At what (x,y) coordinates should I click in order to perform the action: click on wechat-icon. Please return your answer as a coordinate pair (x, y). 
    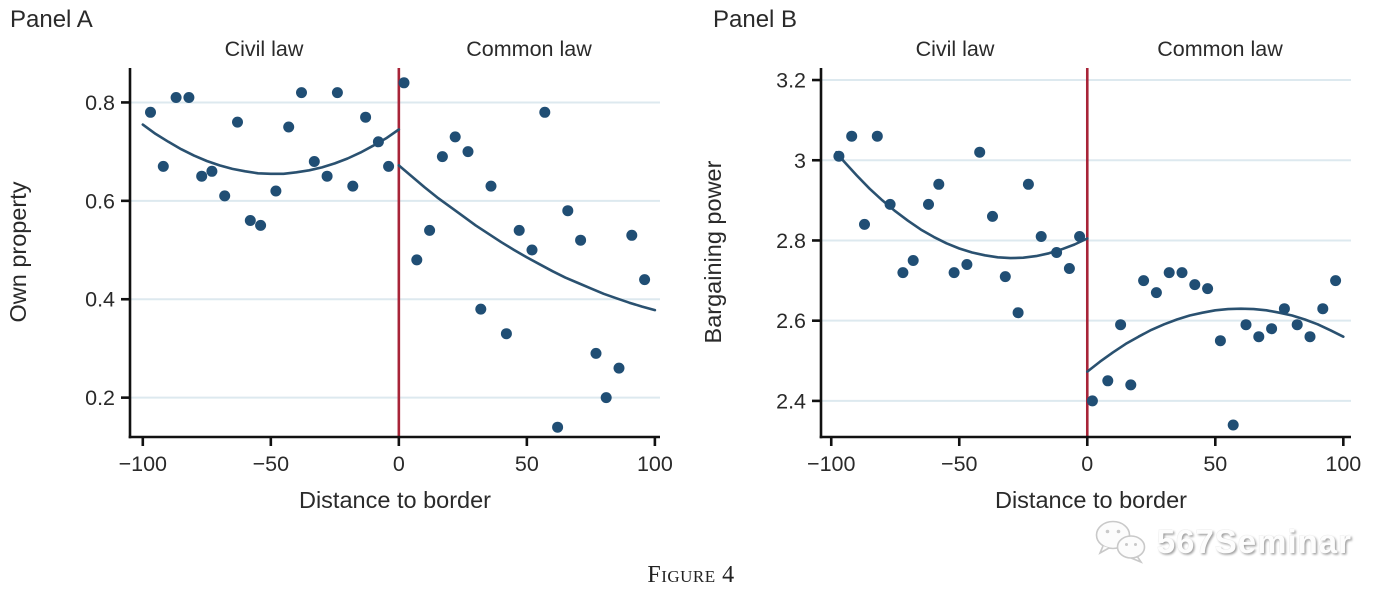
    Looking at the image, I should click on (1120, 542).